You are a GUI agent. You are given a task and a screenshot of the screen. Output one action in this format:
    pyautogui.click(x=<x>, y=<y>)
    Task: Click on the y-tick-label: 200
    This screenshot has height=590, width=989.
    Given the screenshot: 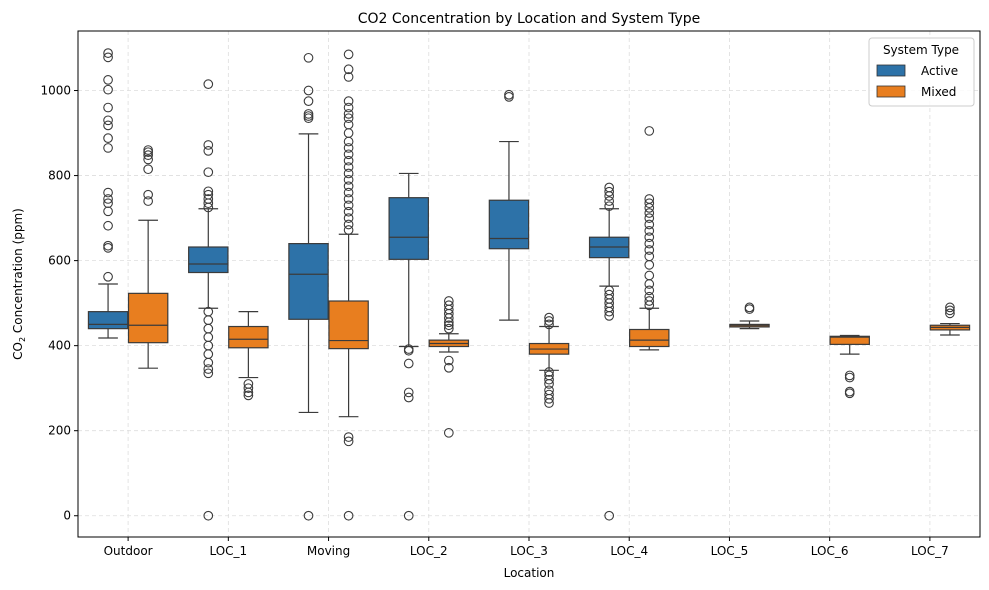 What is the action you would take?
    pyautogui.click(x=59, y=431)
    